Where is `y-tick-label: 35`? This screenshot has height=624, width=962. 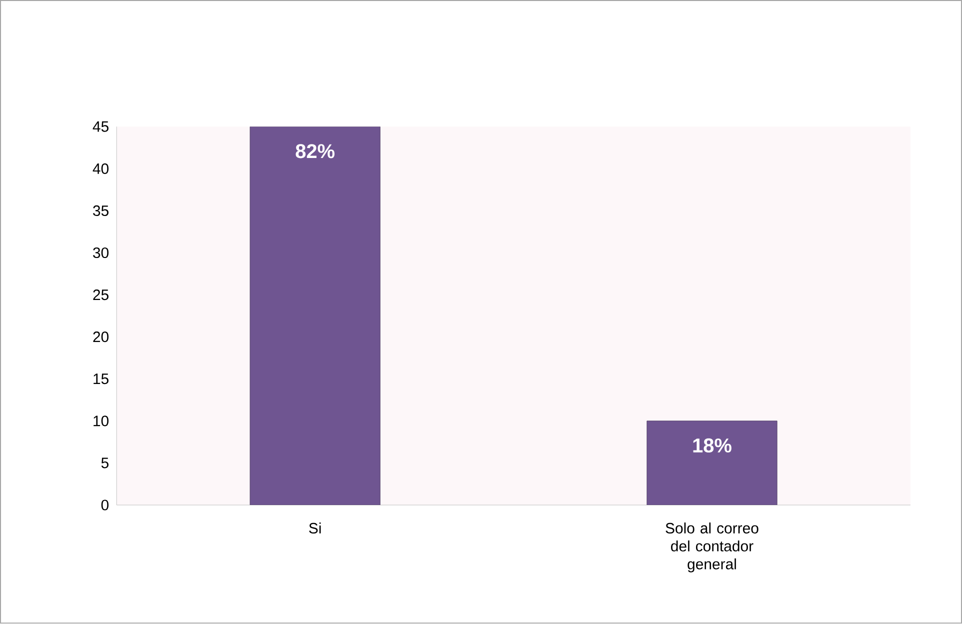
y-tick-label: 35 is located at coordinates (100, 211).